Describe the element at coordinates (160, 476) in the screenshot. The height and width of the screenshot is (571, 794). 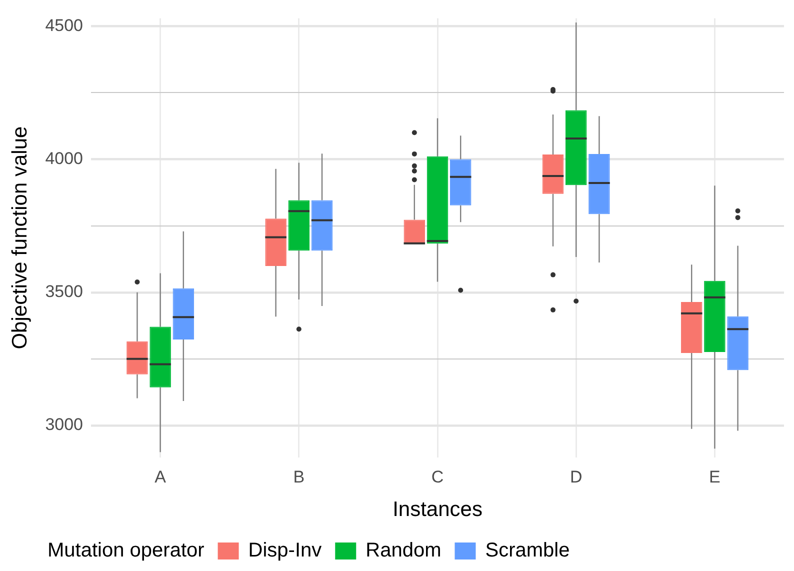
I see `x-tick-label: A` at that location.